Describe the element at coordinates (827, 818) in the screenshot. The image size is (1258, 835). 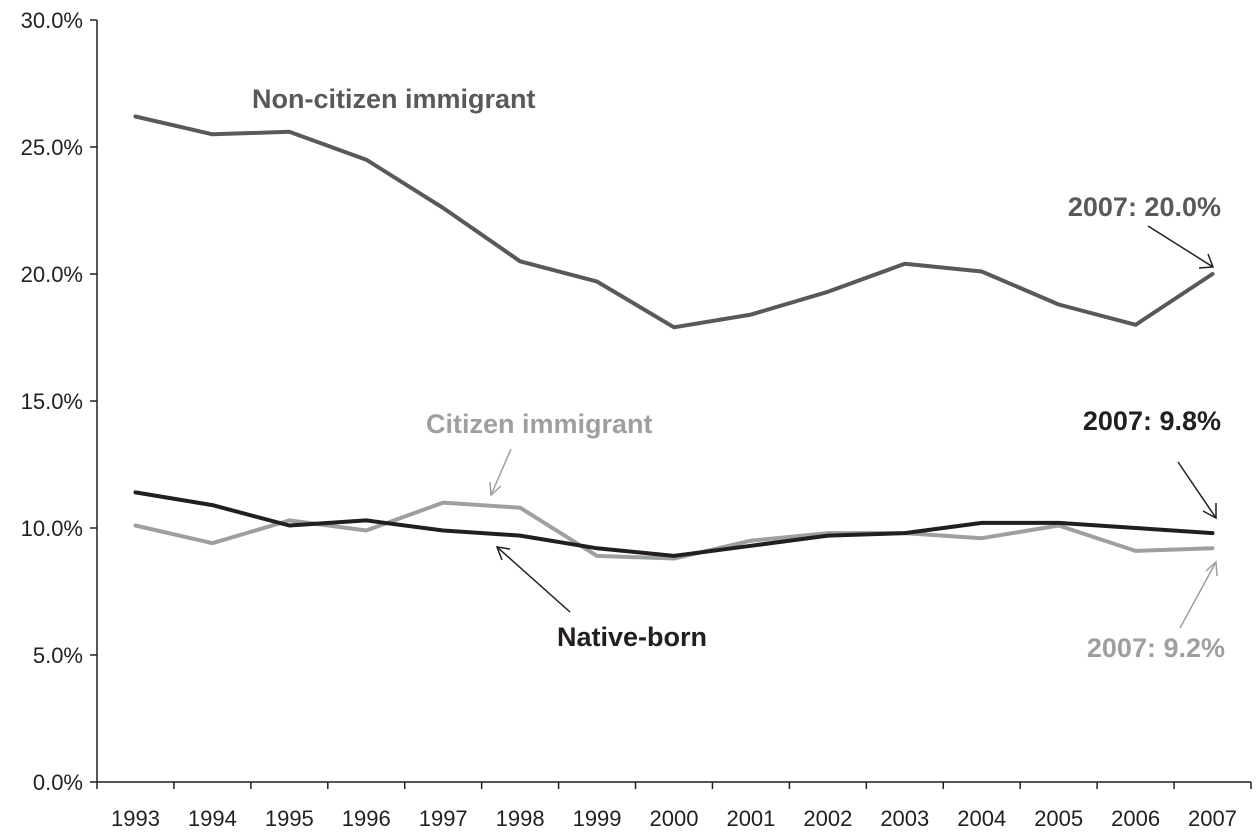
I see `x-tick-label: 2002` at that location.